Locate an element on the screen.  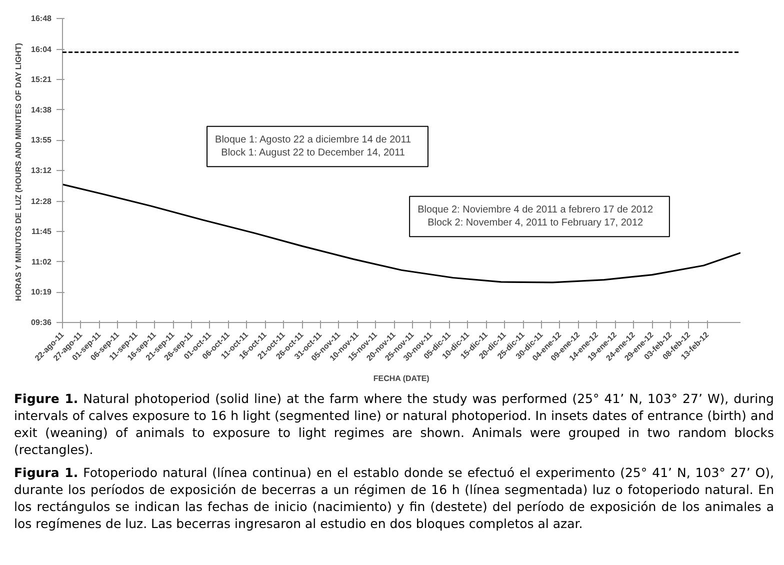
y-tick-label: 15:21 is located at coordinates (41, 79).